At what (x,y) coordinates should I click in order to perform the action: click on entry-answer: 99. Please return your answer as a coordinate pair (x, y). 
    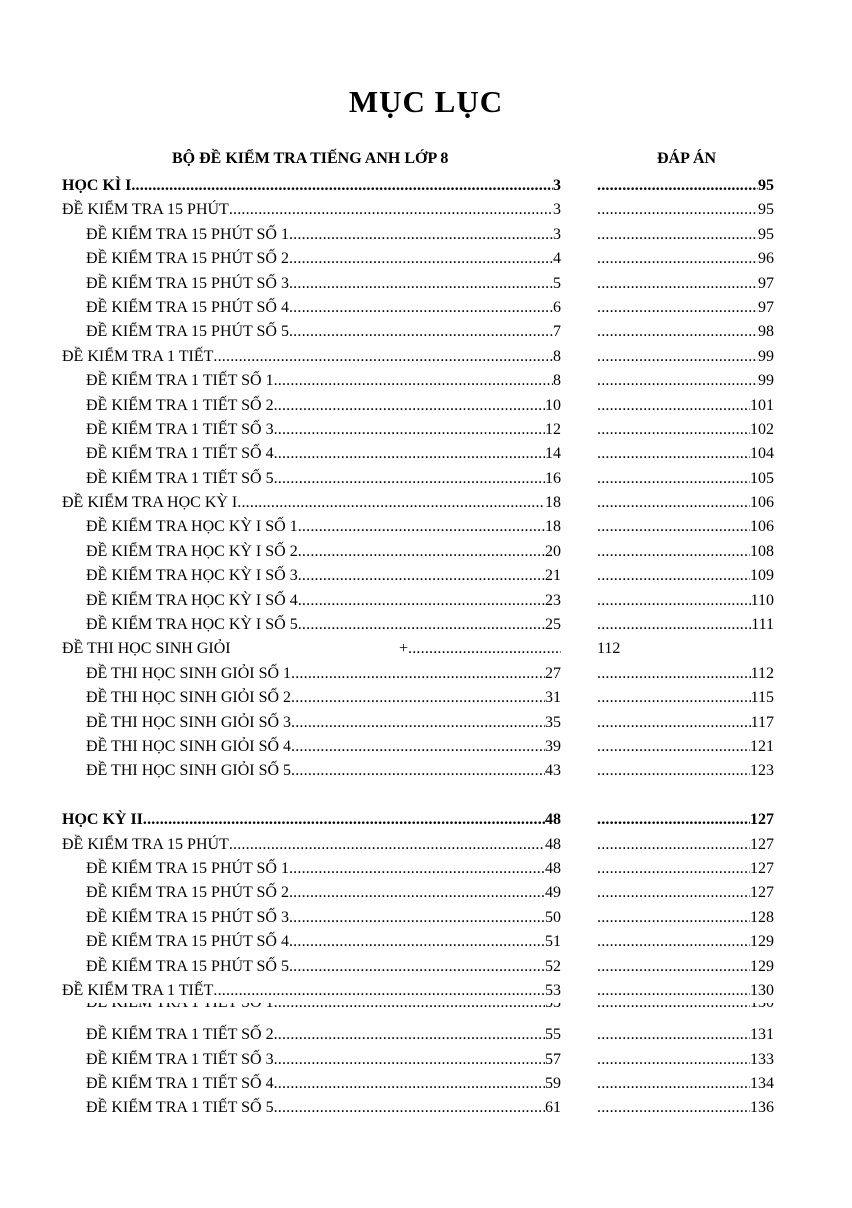
    Looking at the image, I should click on (685, 357).